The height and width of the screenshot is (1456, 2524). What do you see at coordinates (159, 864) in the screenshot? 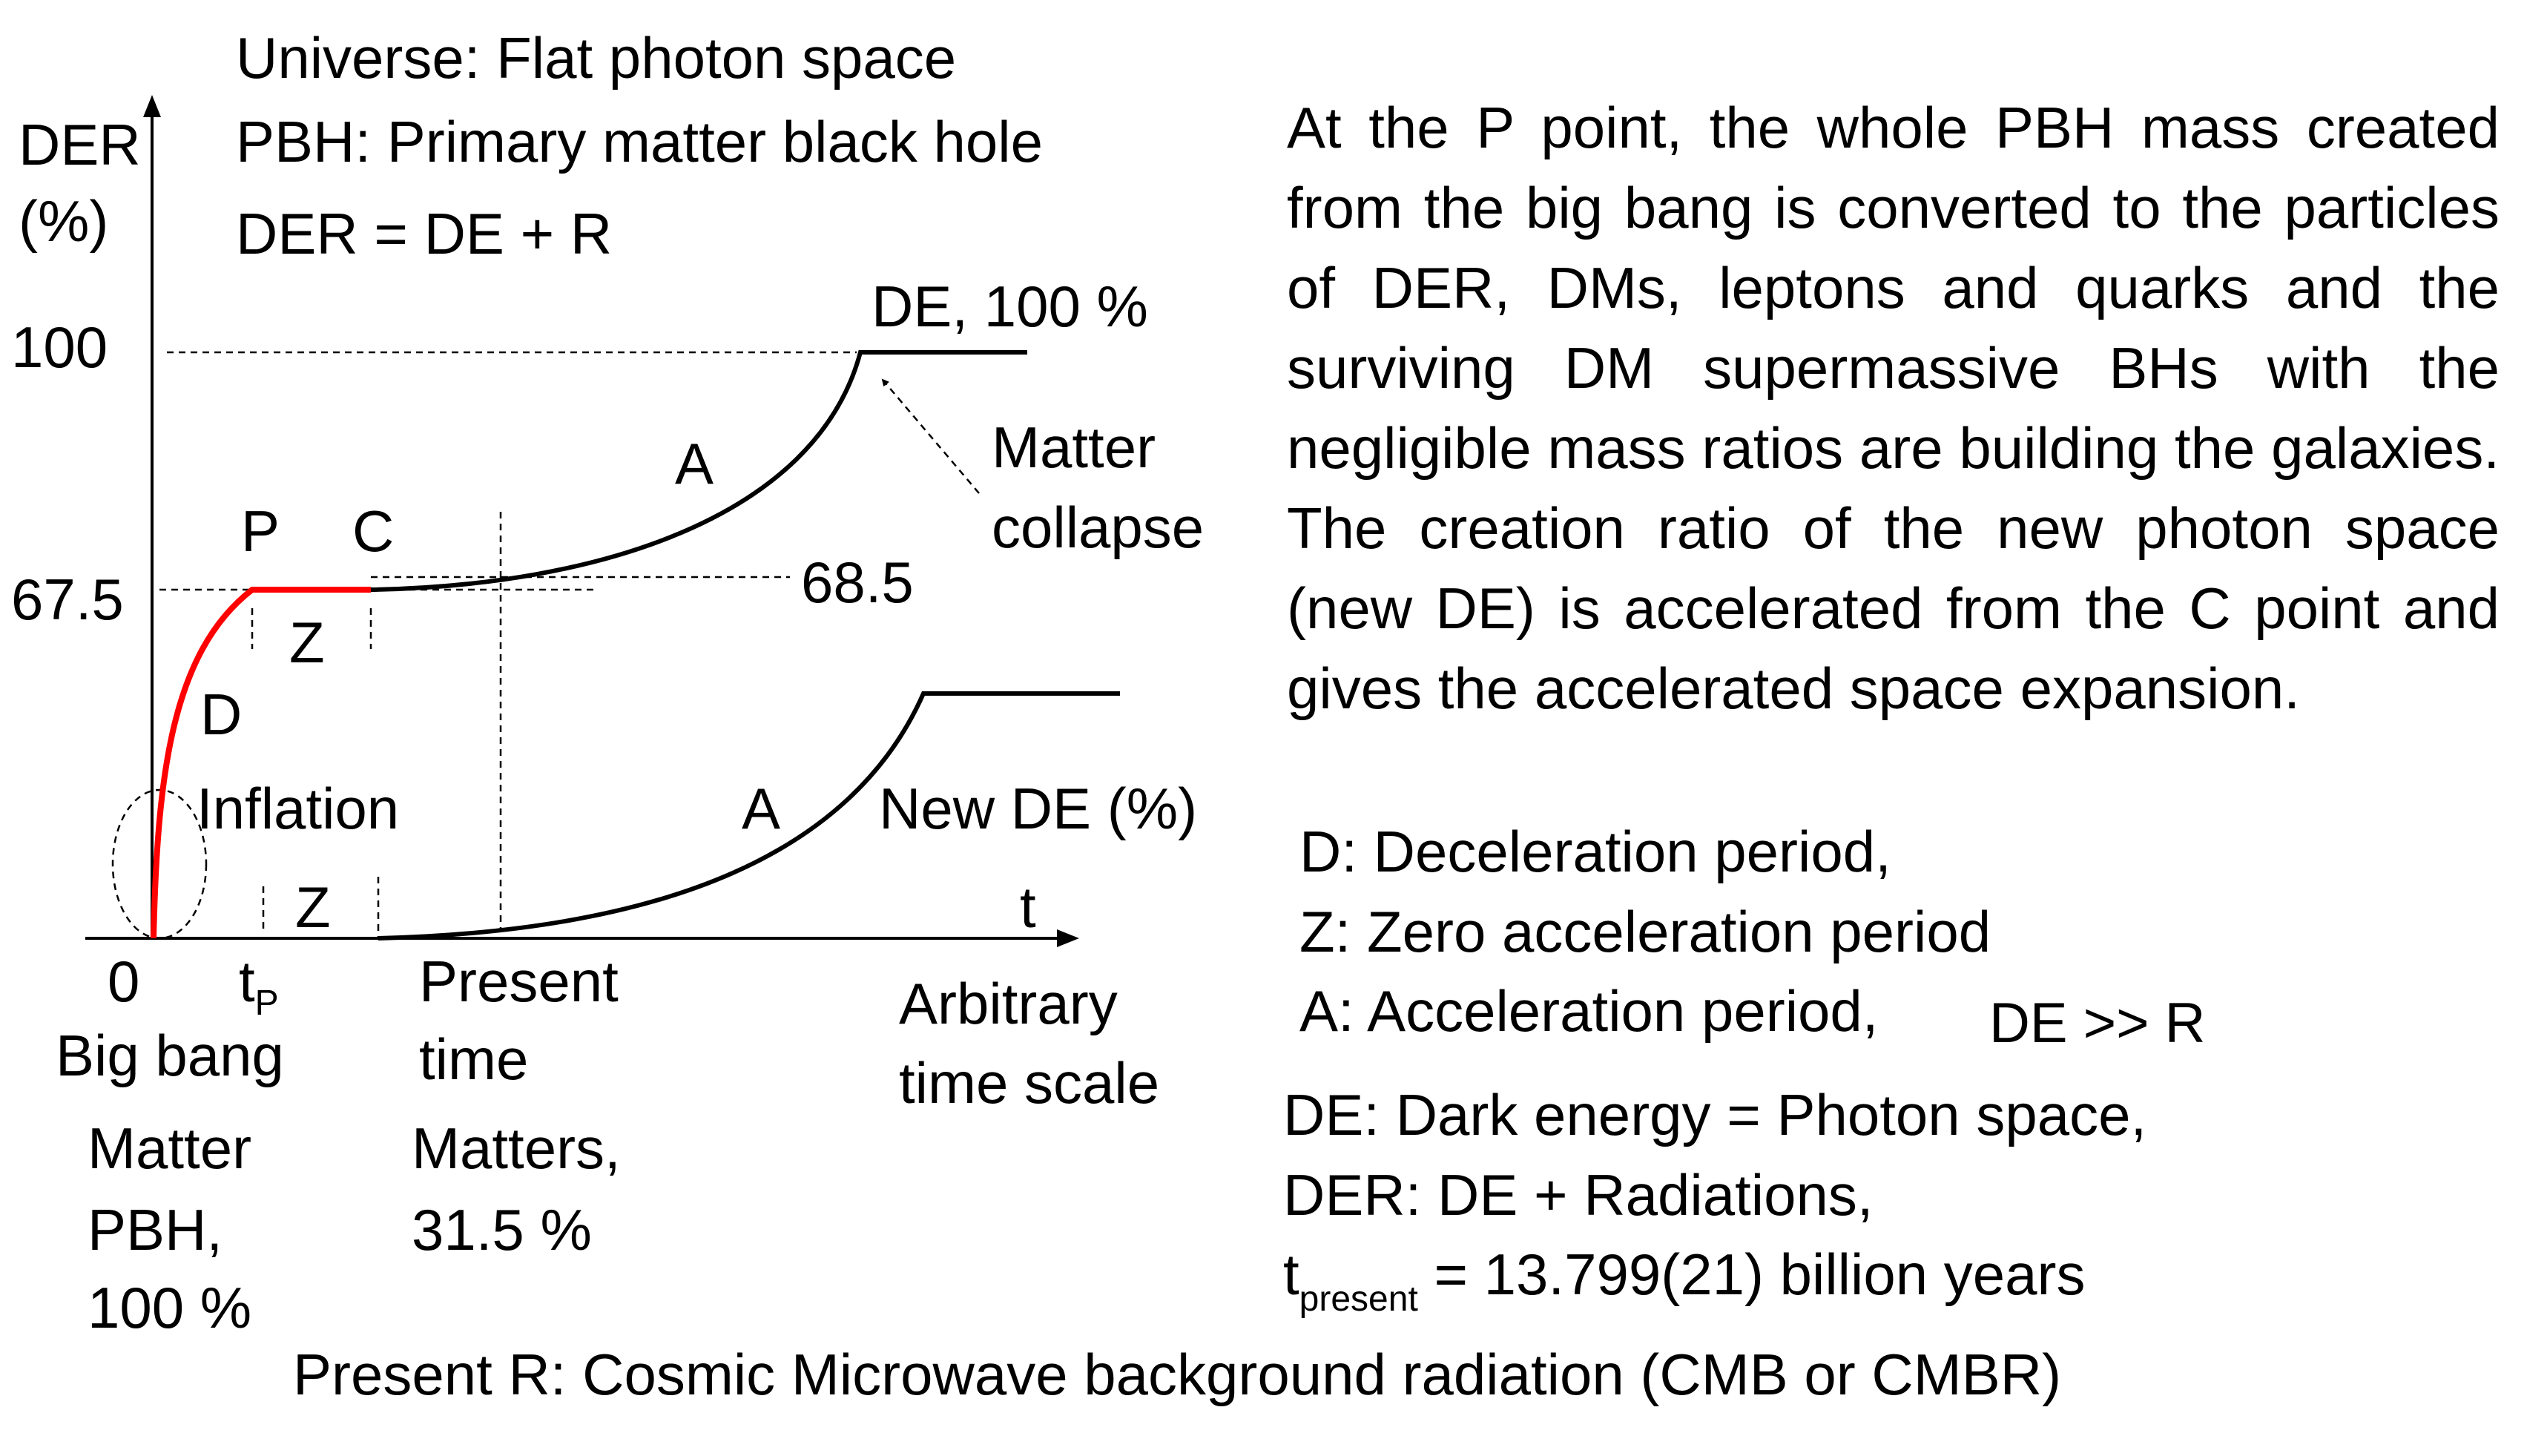
I see `inflation-ellipse` at bounding box center [159, 864].